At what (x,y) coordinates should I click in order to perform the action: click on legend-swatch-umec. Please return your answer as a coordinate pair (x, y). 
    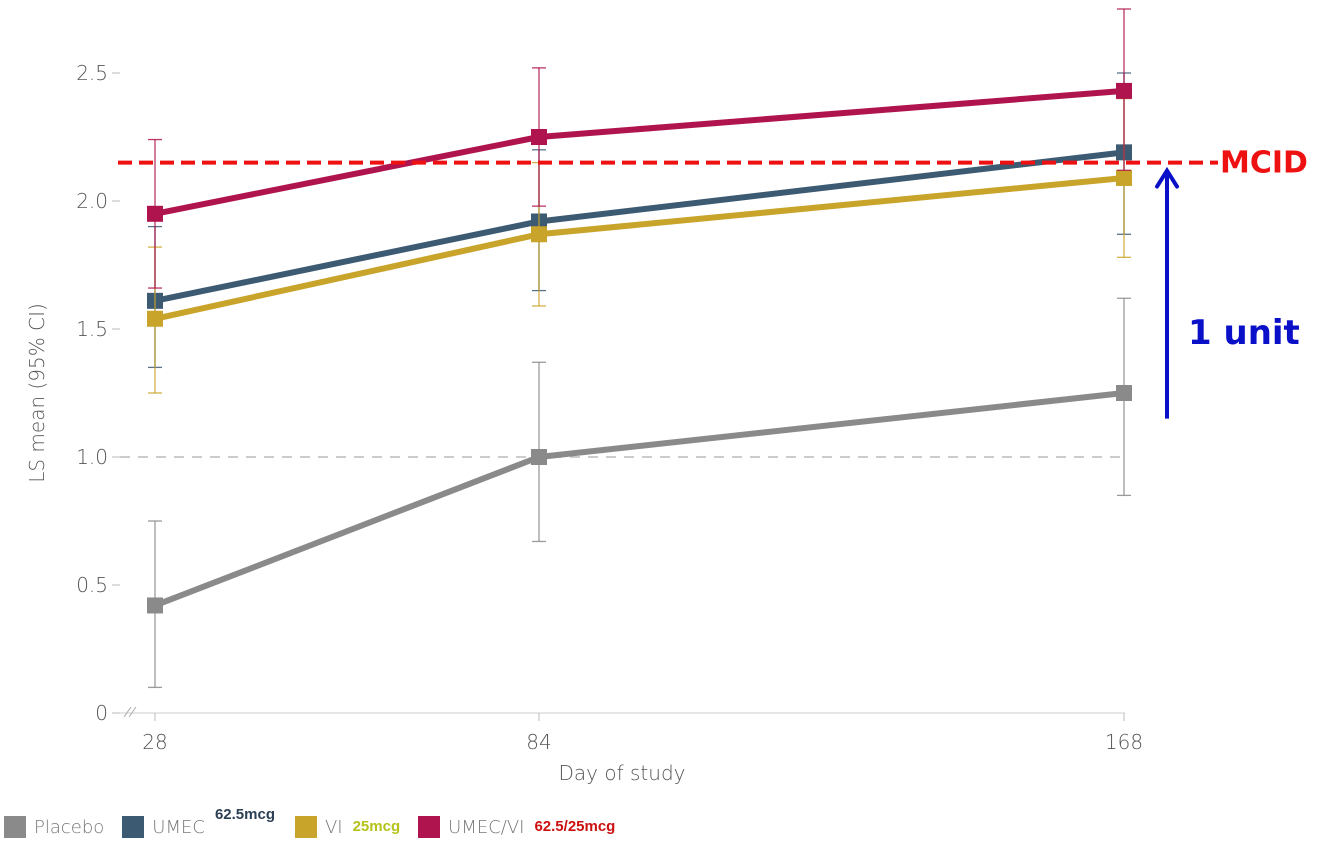
    Looking at the image, I should click on (133, 827).